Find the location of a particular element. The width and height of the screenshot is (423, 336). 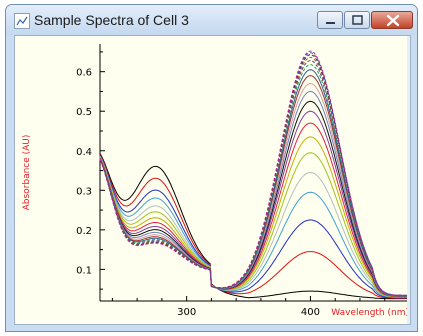

minimize-button is located at coordinates (330, 20).